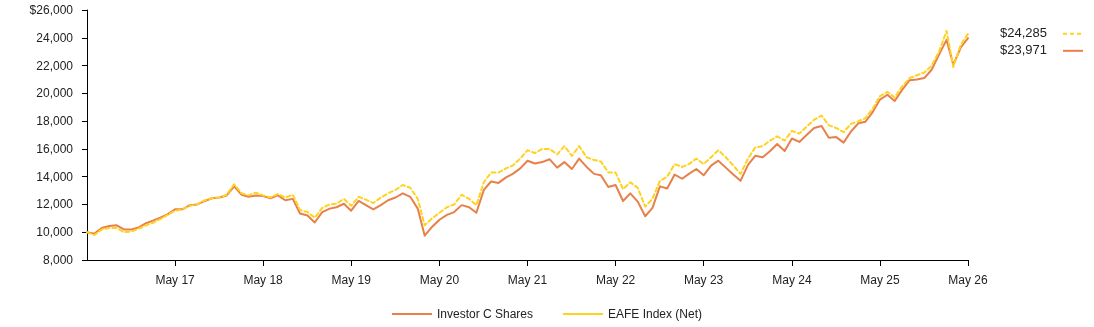 The width and height of the screenshot is (1094, 327). I want to click on x-tick-label: May 18, so click(263, 280).